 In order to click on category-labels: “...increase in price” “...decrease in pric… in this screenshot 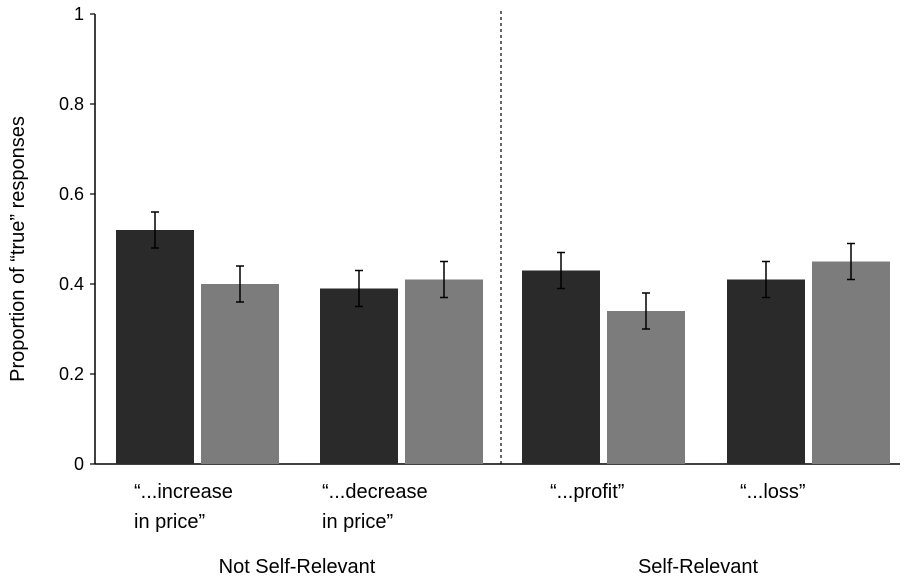, I will do `click(470, 507)`.